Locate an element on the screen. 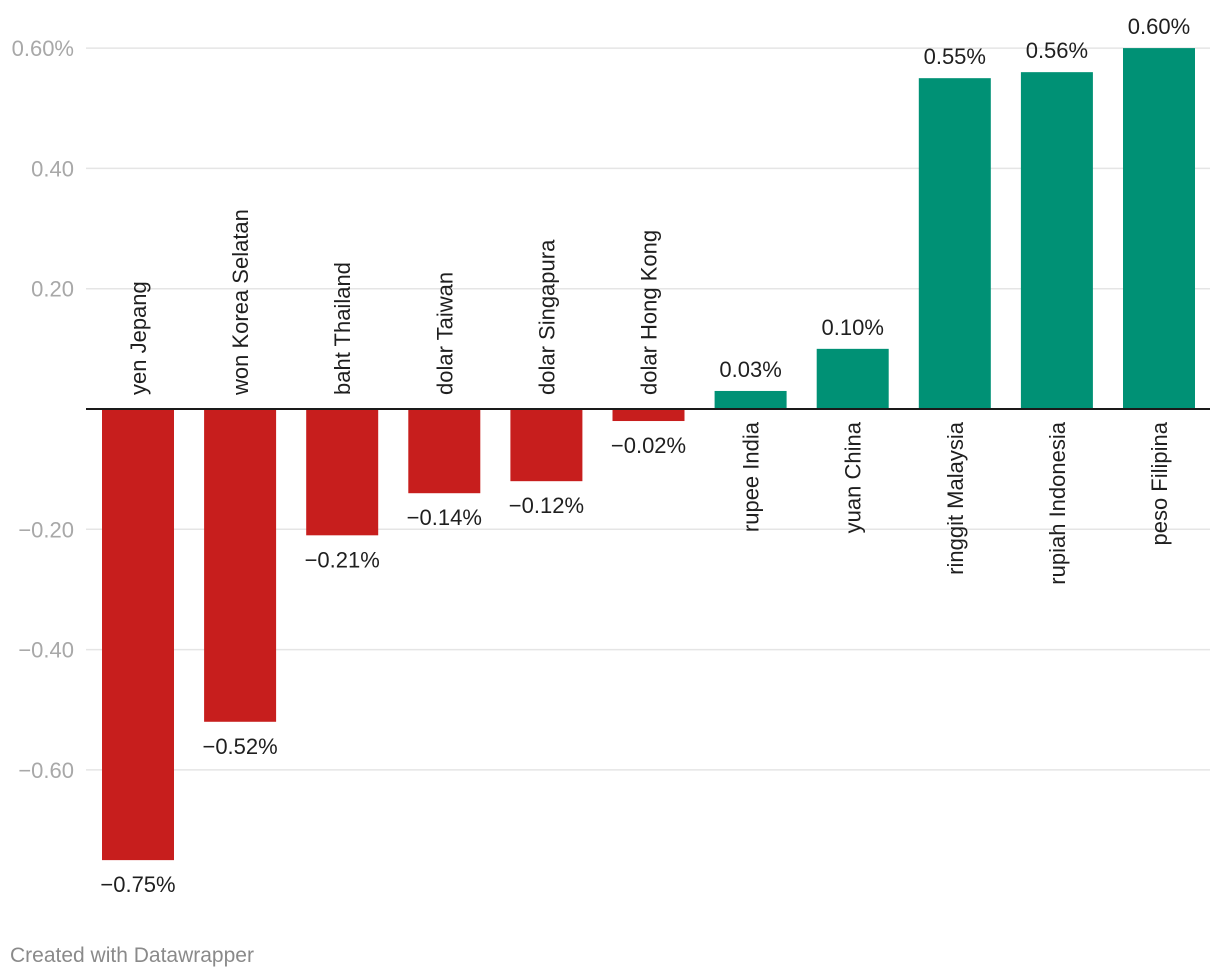 Image resolution: width=1220 pixels, height=980 pixels. bar-value-label: −0.14% is located at coordinates (444, 517).